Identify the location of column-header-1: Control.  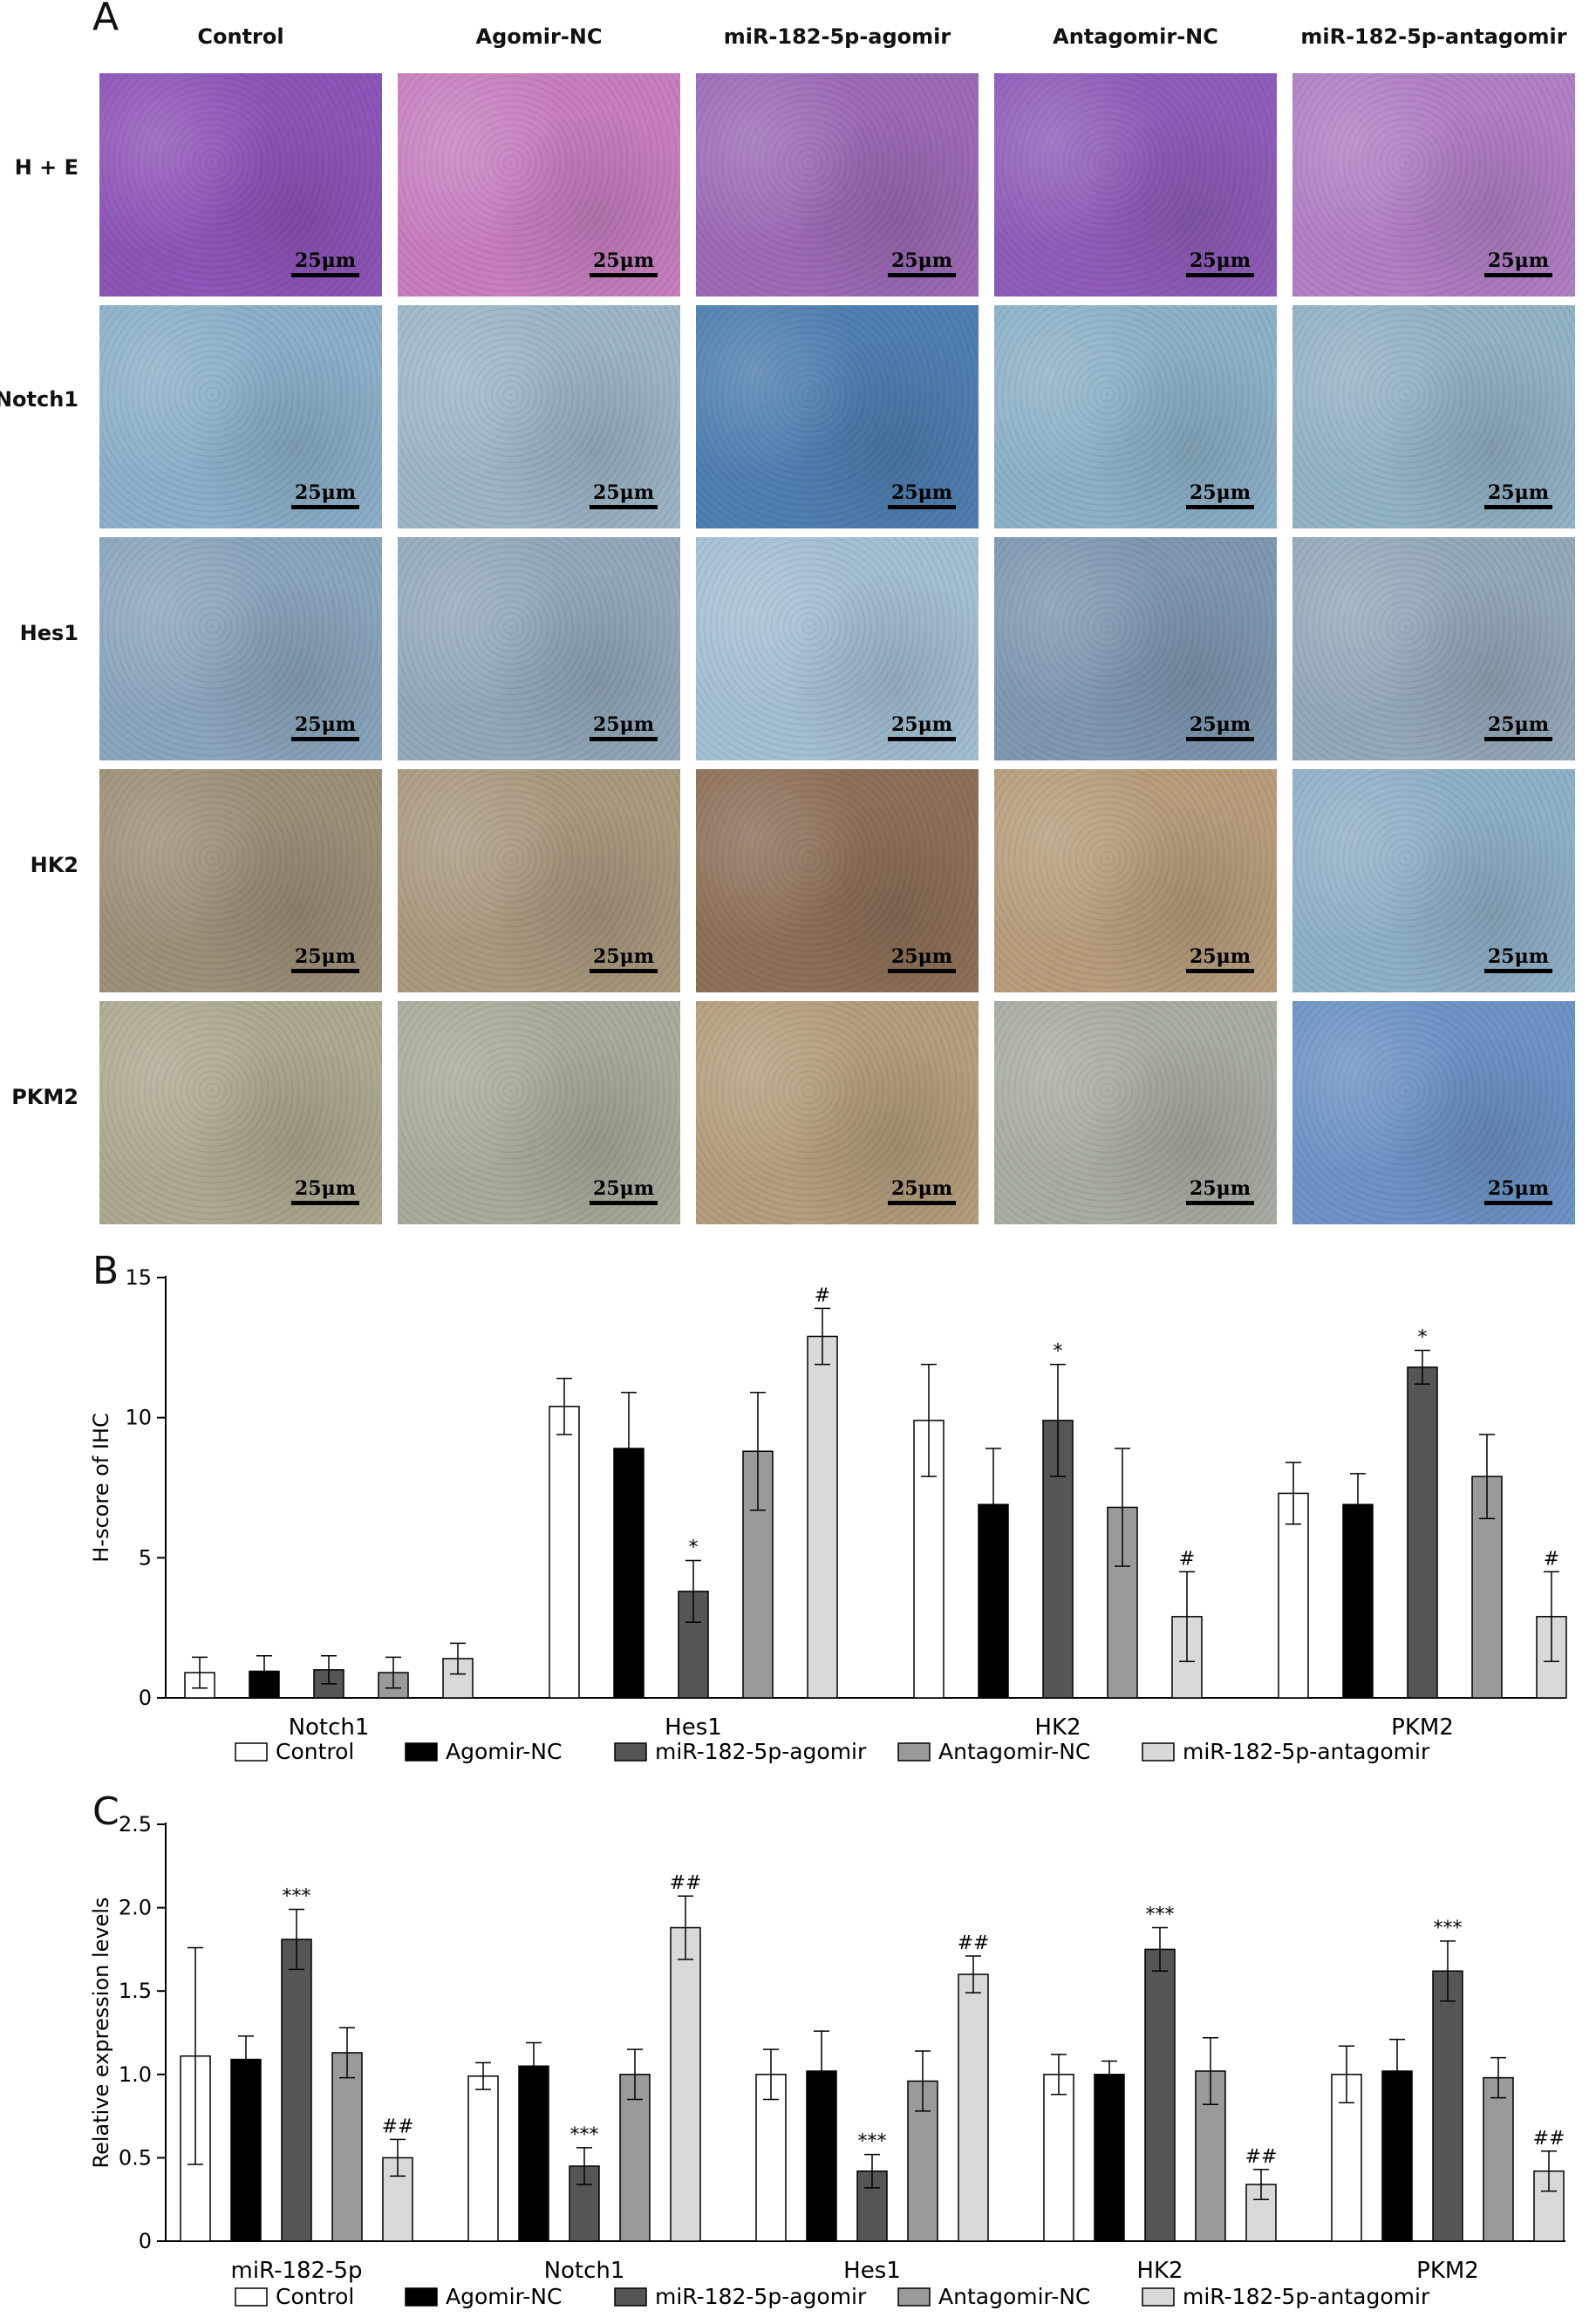
(241, 36).